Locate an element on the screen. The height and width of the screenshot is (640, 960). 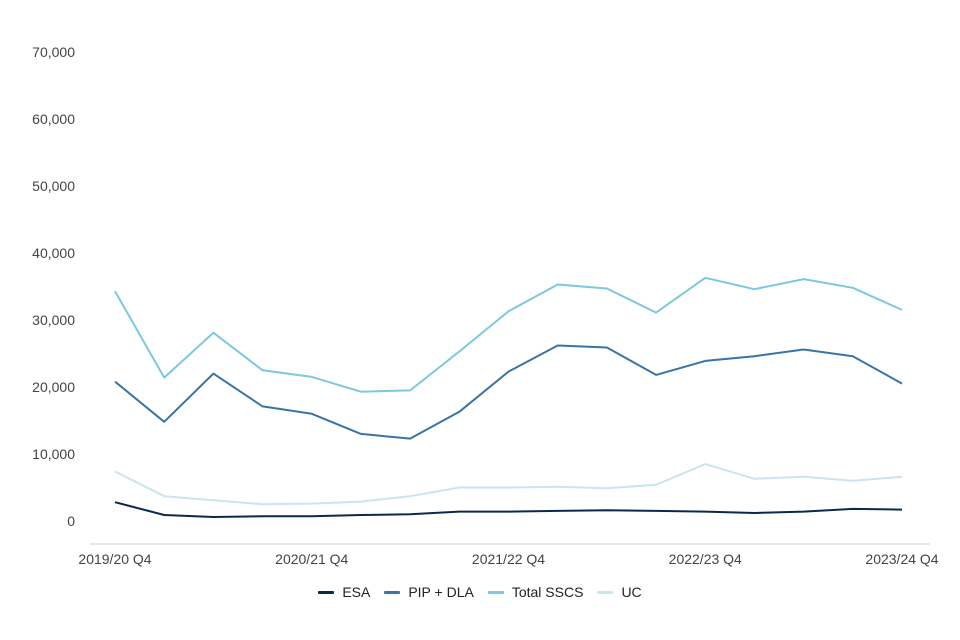
y-tick-label: 40,000 is located at coordinates (53, 253).